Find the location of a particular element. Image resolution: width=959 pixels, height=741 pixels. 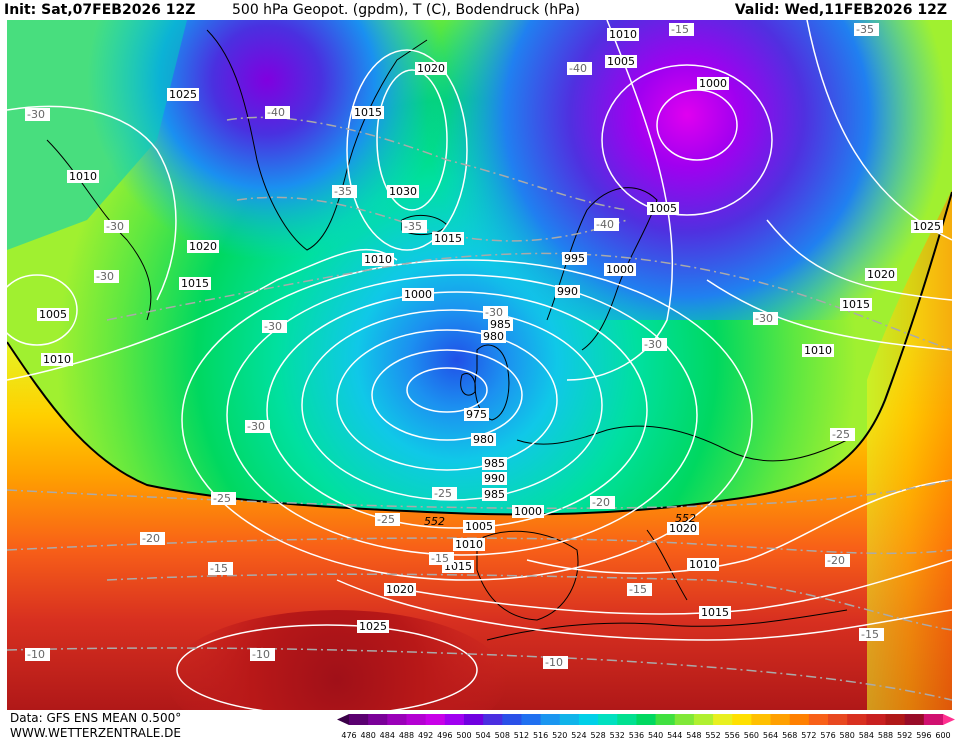

pressure-label: 980 is located at coordinates (483, 439).